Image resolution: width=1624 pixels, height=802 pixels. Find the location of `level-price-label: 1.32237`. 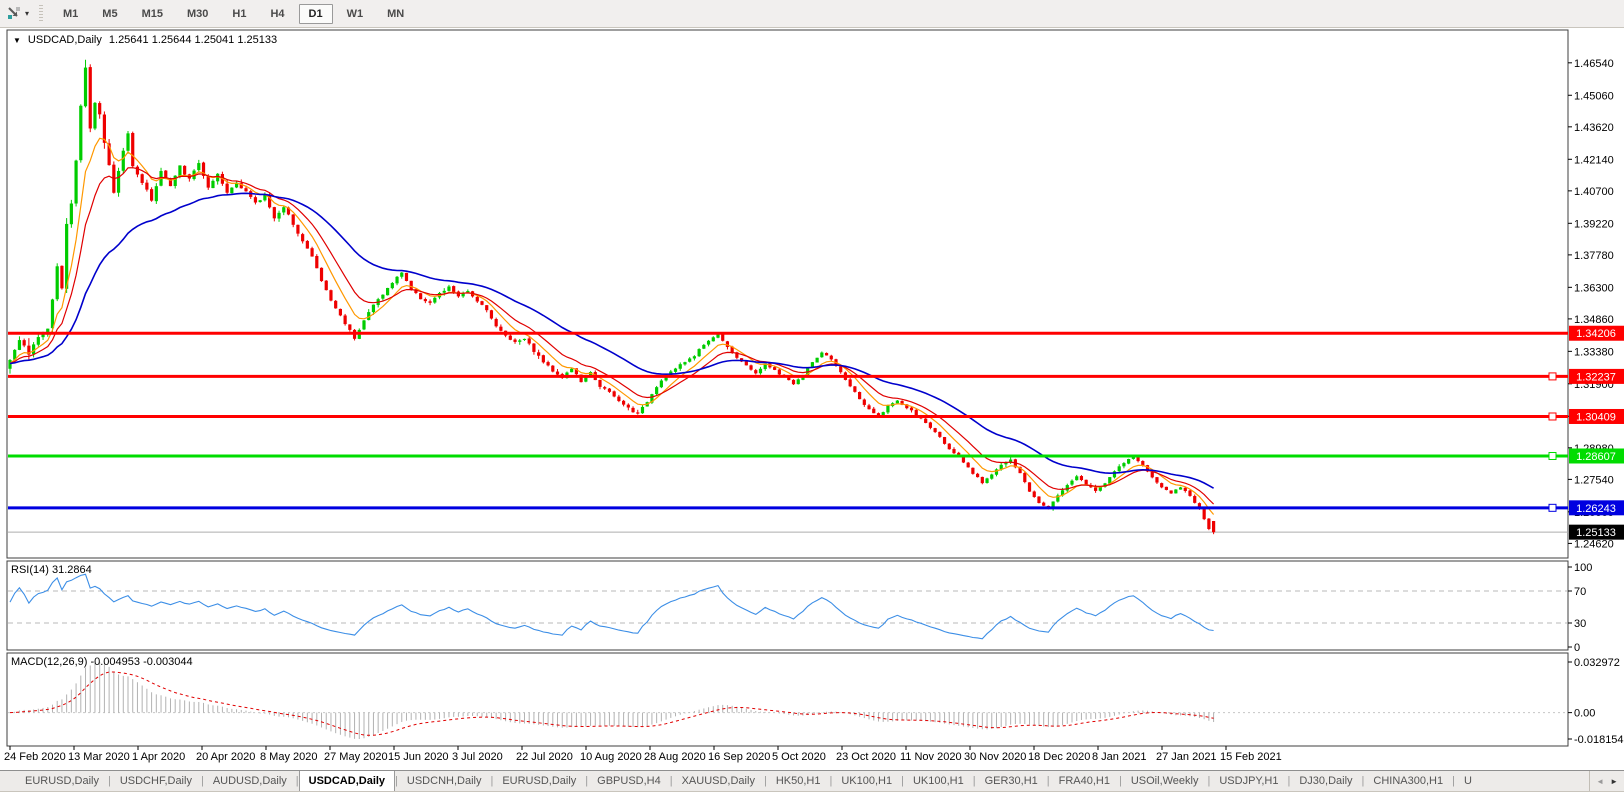

level-price-label: 1.32237 is located at coordinates (1596, 377).